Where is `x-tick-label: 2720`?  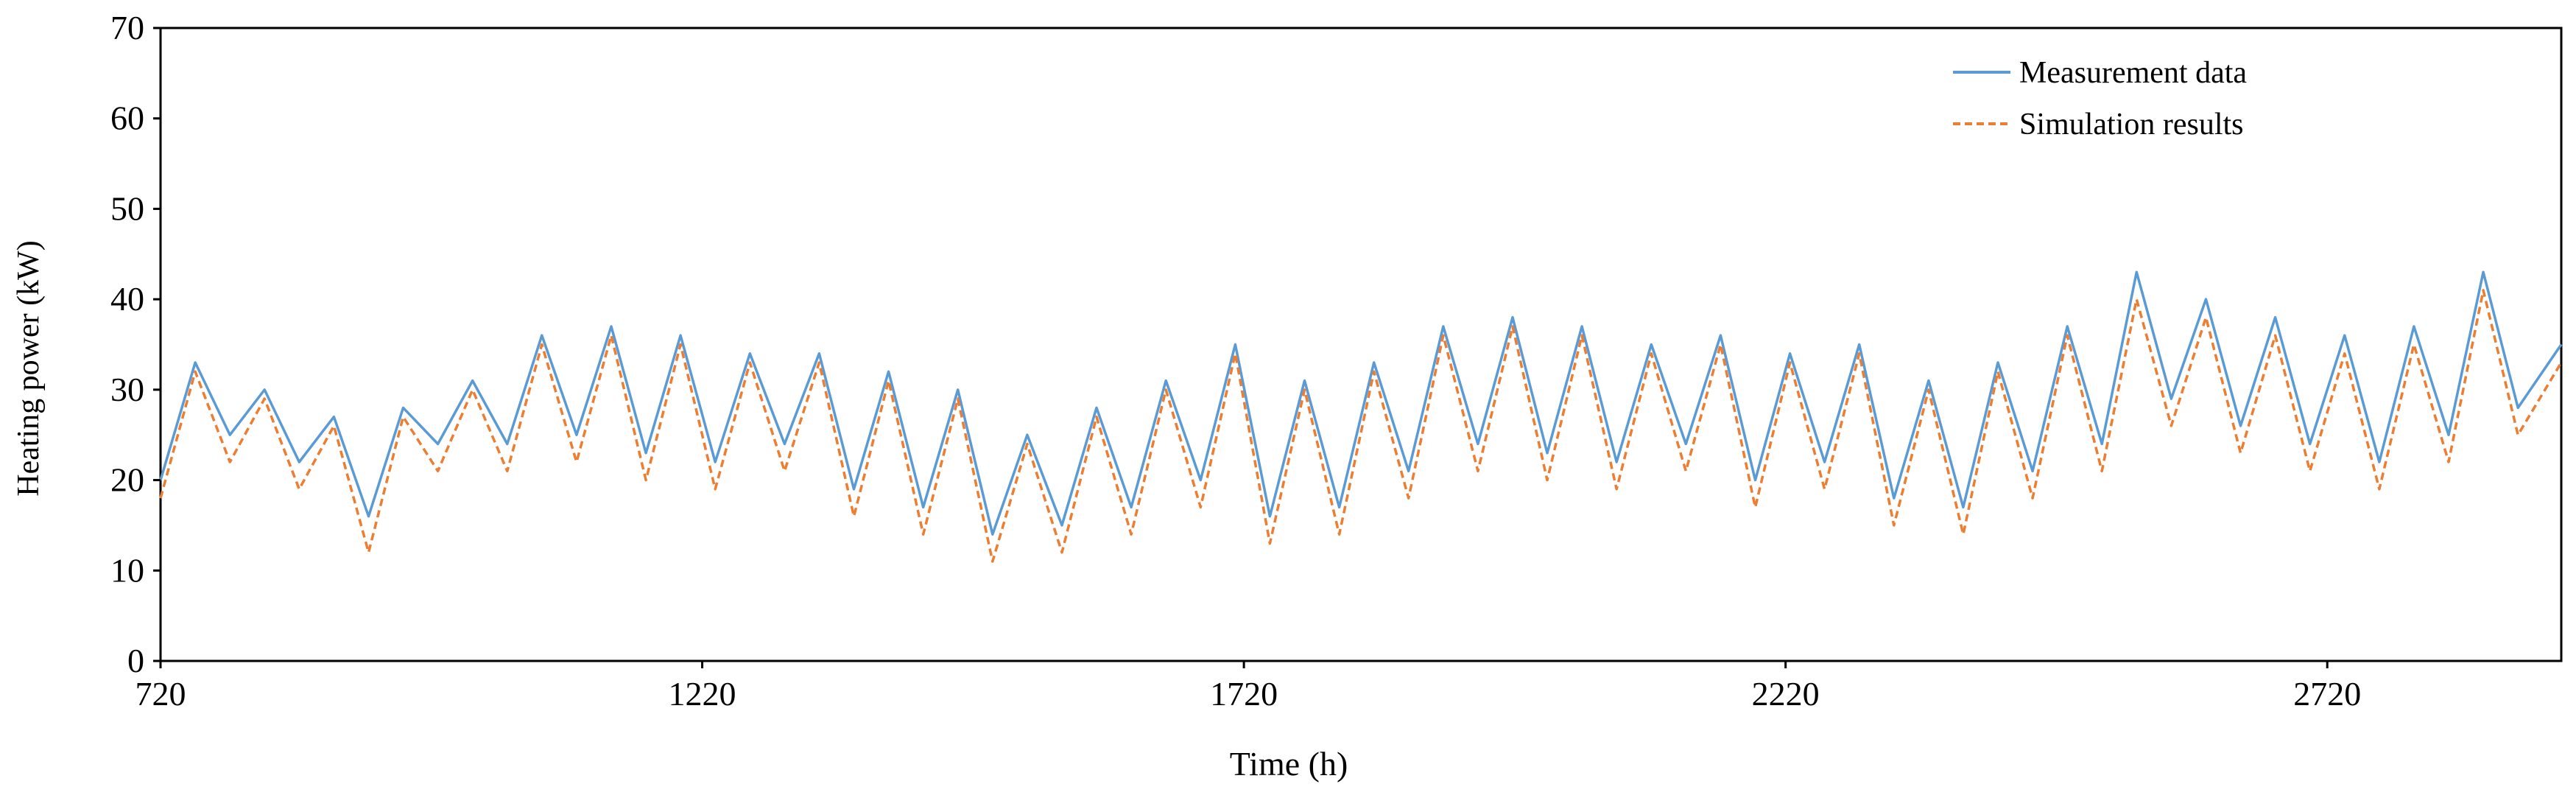
x-tick-label: 2720 is located at coordinates (2327, 694).